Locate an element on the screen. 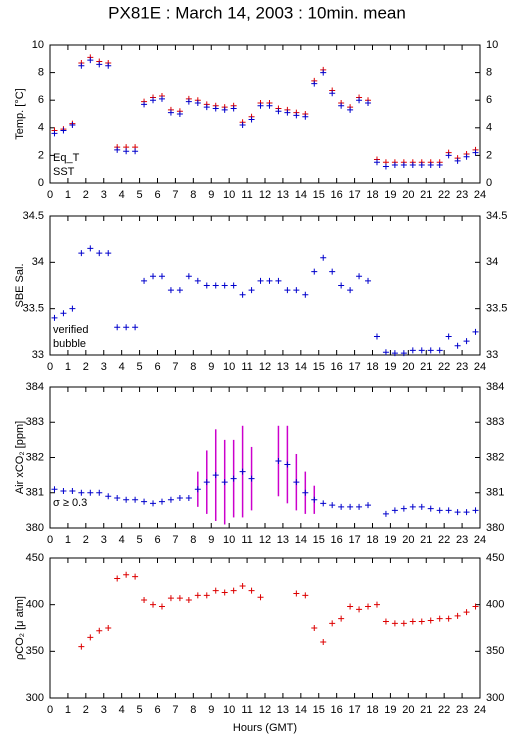 This screenshot has width=515, height=739. y-tick-label: 400 is located at coordinates (35, 605).